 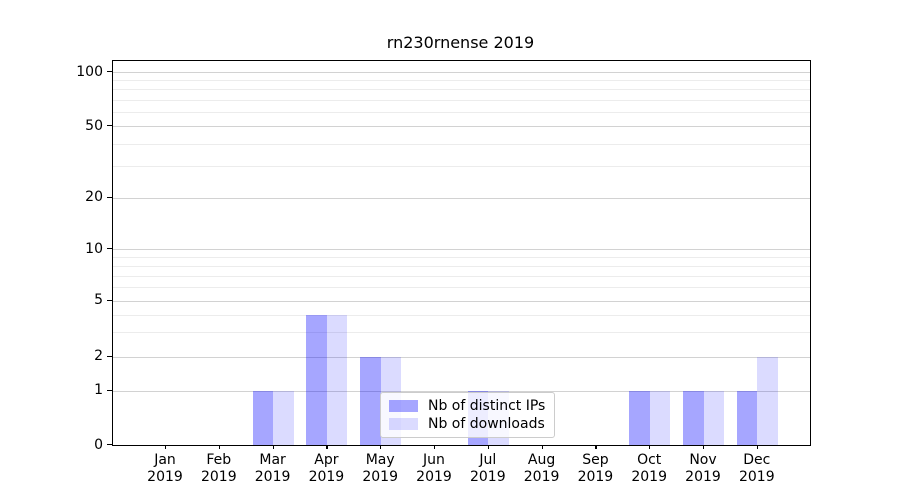 What do you see at coordinates (98, 300) in the screenshot?
I see `y-tick-label-5: 5` at bounding box center [98, 300].